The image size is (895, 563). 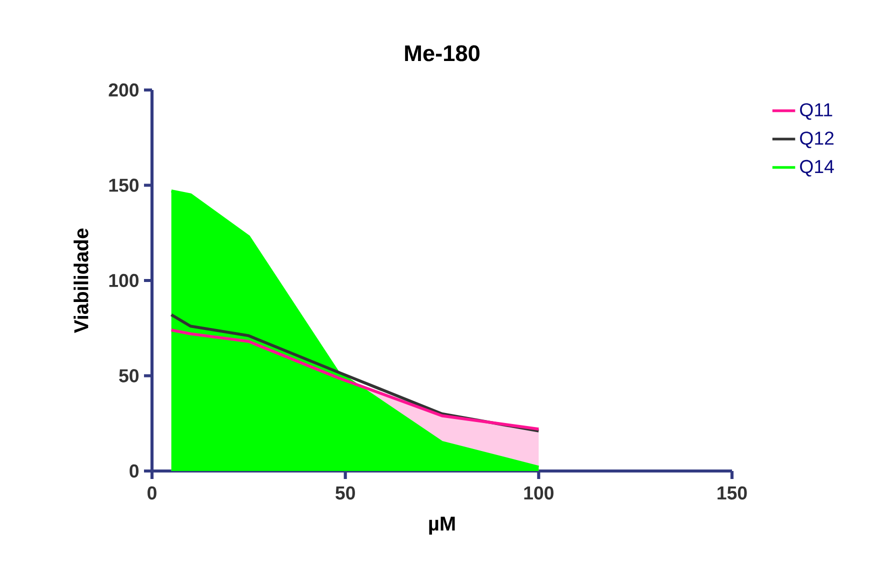 What do you see at coordinates (817, 168) in the screenshot?
I see `legend-label: Q14` at bounding box center [817, 168].